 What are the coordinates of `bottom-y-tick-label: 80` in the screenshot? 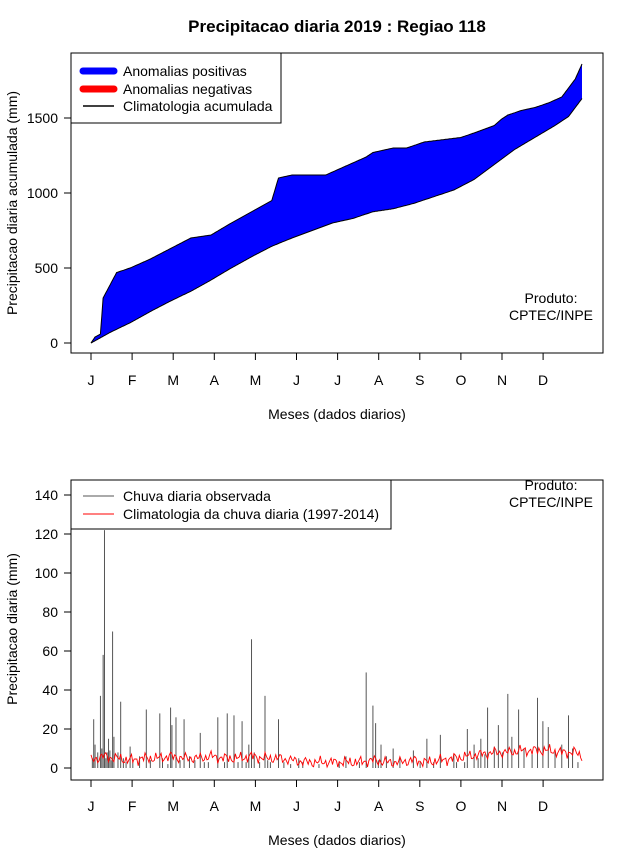 It's located at (50, 612).